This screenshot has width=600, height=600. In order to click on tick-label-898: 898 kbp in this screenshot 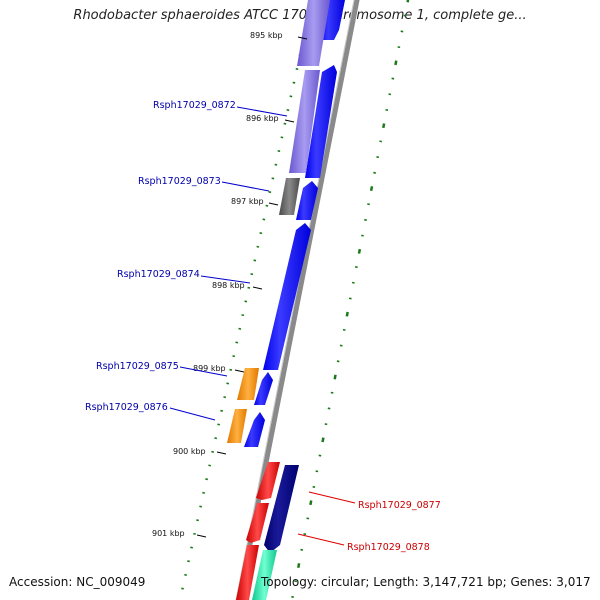, I will do `click(228, 285)`.